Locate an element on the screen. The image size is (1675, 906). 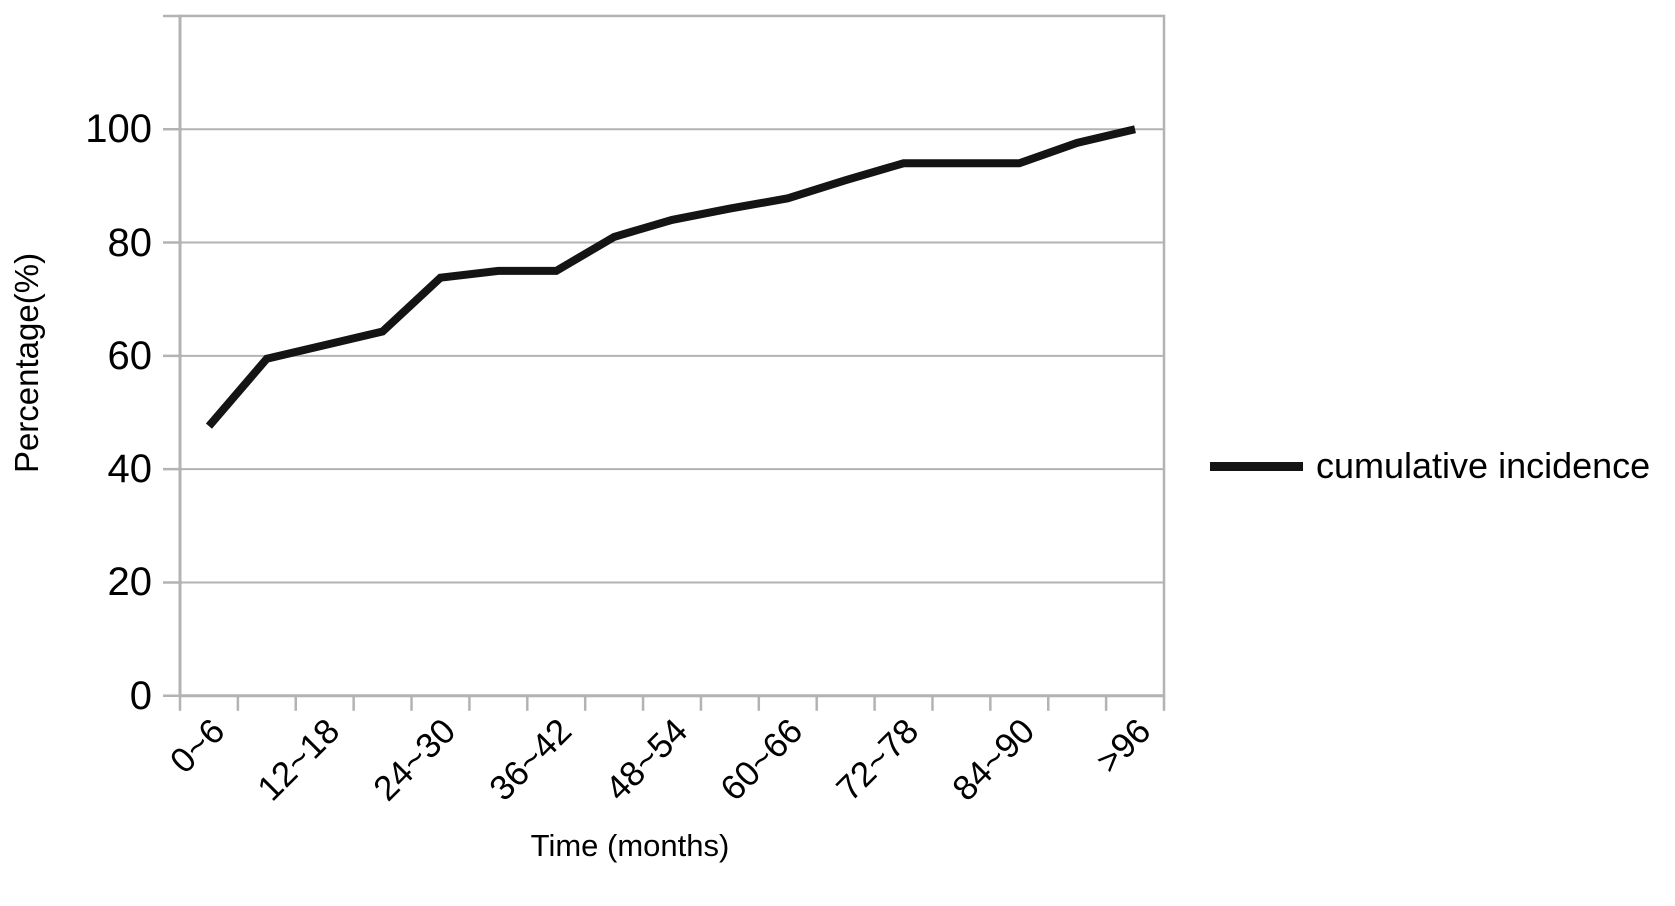
y-tick-label-80: 80 is located at coordinates (130, 242).